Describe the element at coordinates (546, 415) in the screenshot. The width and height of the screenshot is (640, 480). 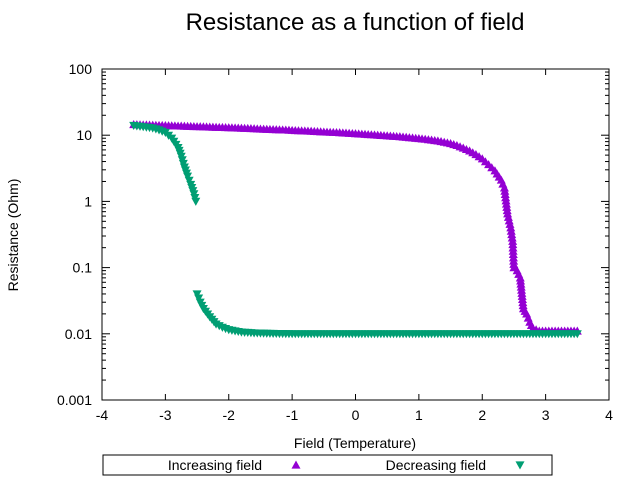
I see `x-tick-label: 3` at that location.